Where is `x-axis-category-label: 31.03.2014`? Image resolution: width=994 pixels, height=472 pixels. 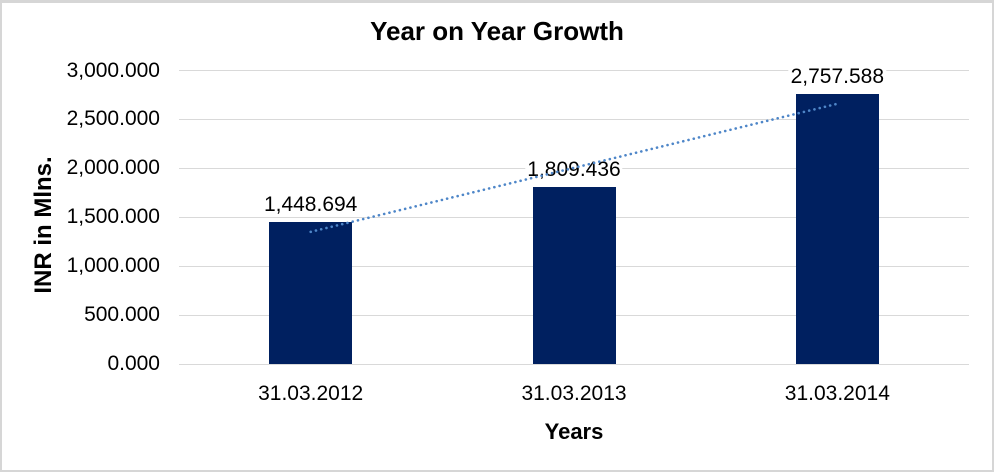 x-axis-category-label: 31.03.2014 is located at coordinates (837, 393).